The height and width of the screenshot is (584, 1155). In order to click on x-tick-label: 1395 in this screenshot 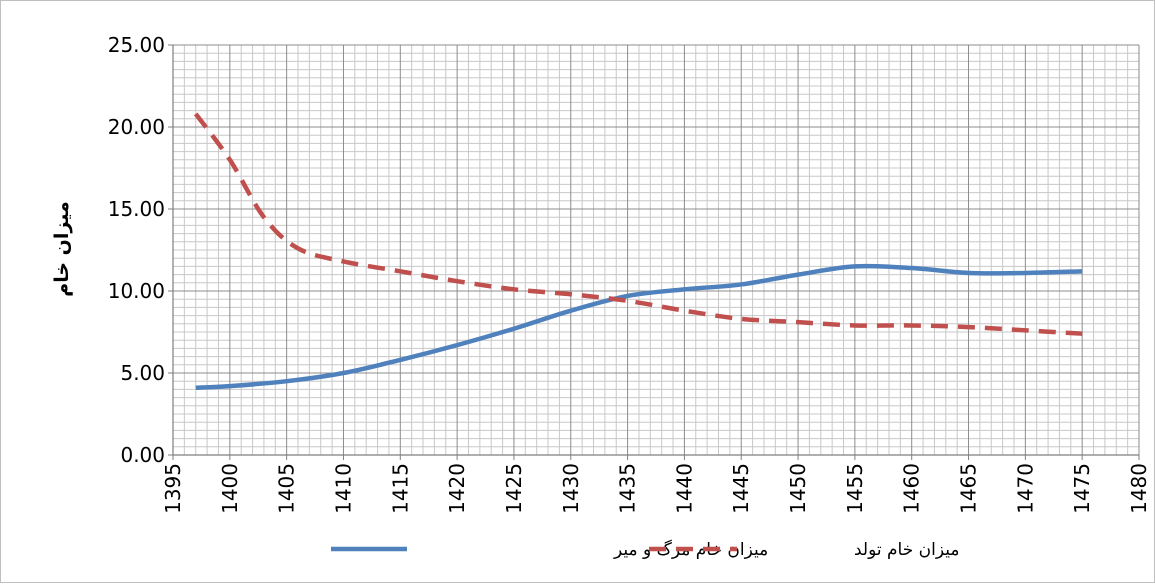, I will do `click(173, 488)`.